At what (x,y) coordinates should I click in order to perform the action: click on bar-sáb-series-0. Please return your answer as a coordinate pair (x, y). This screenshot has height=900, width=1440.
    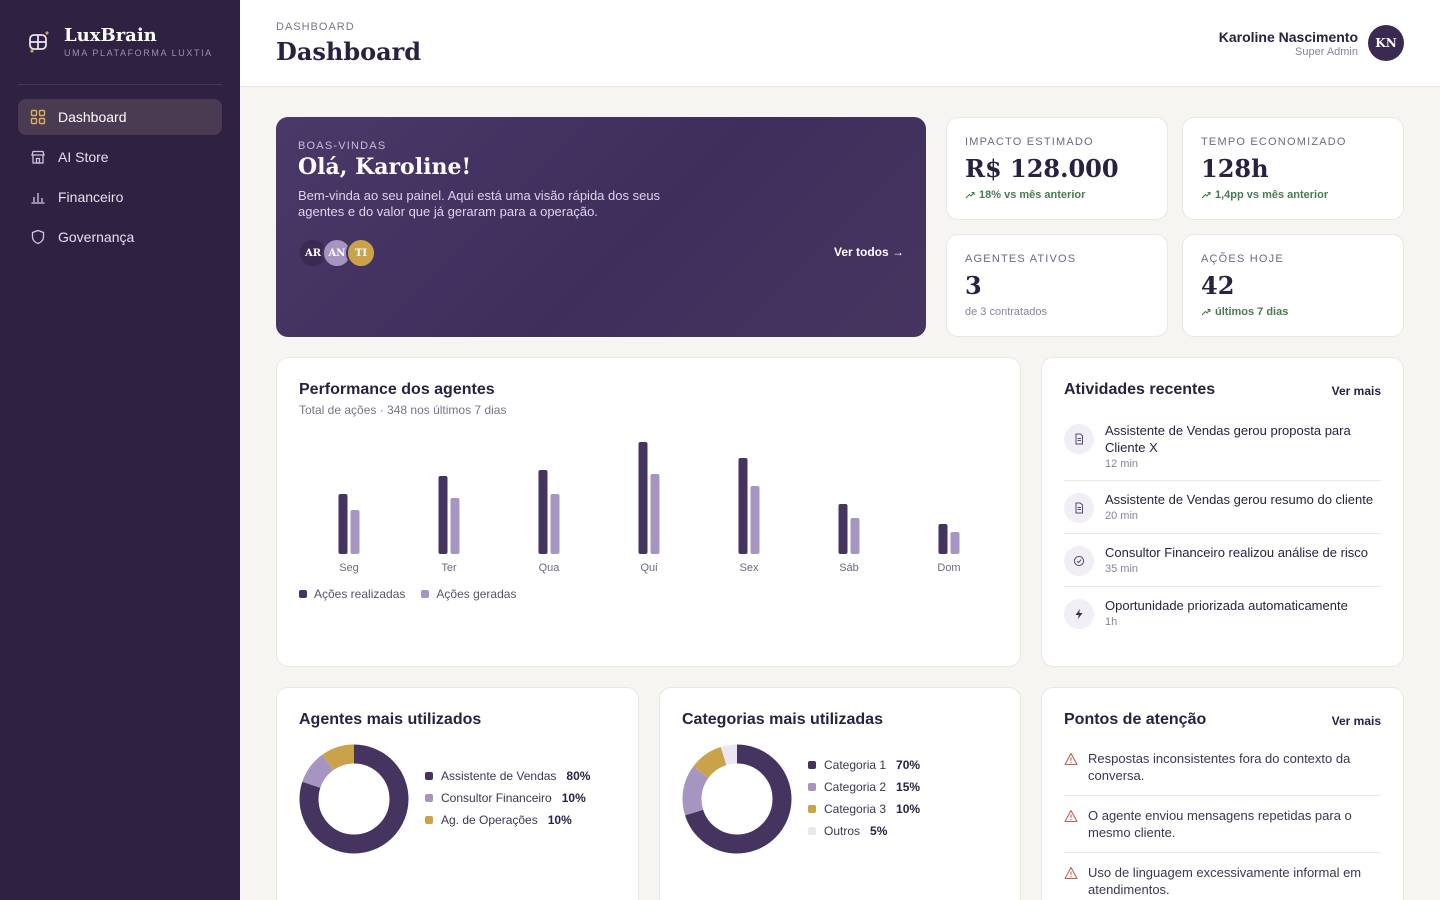
    Looking at the image, I should click on (843, 529).